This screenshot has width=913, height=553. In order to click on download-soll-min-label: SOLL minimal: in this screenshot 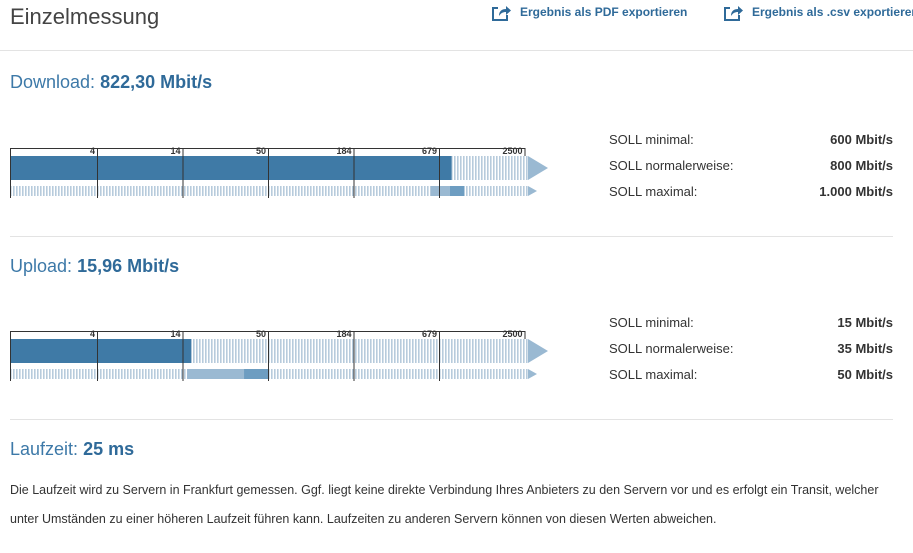, I will do `click(651, 139)`.